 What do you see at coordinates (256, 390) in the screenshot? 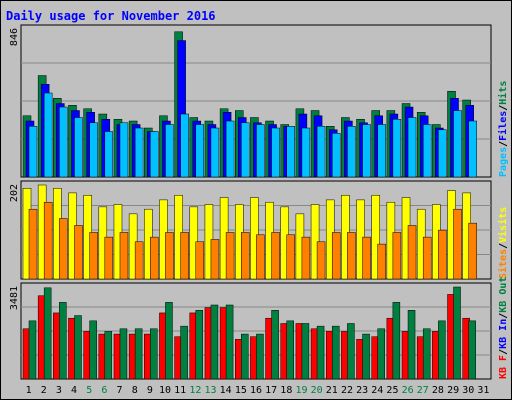
I see `x-tick-label-day-16: 16` at bounding box center [256, 390].